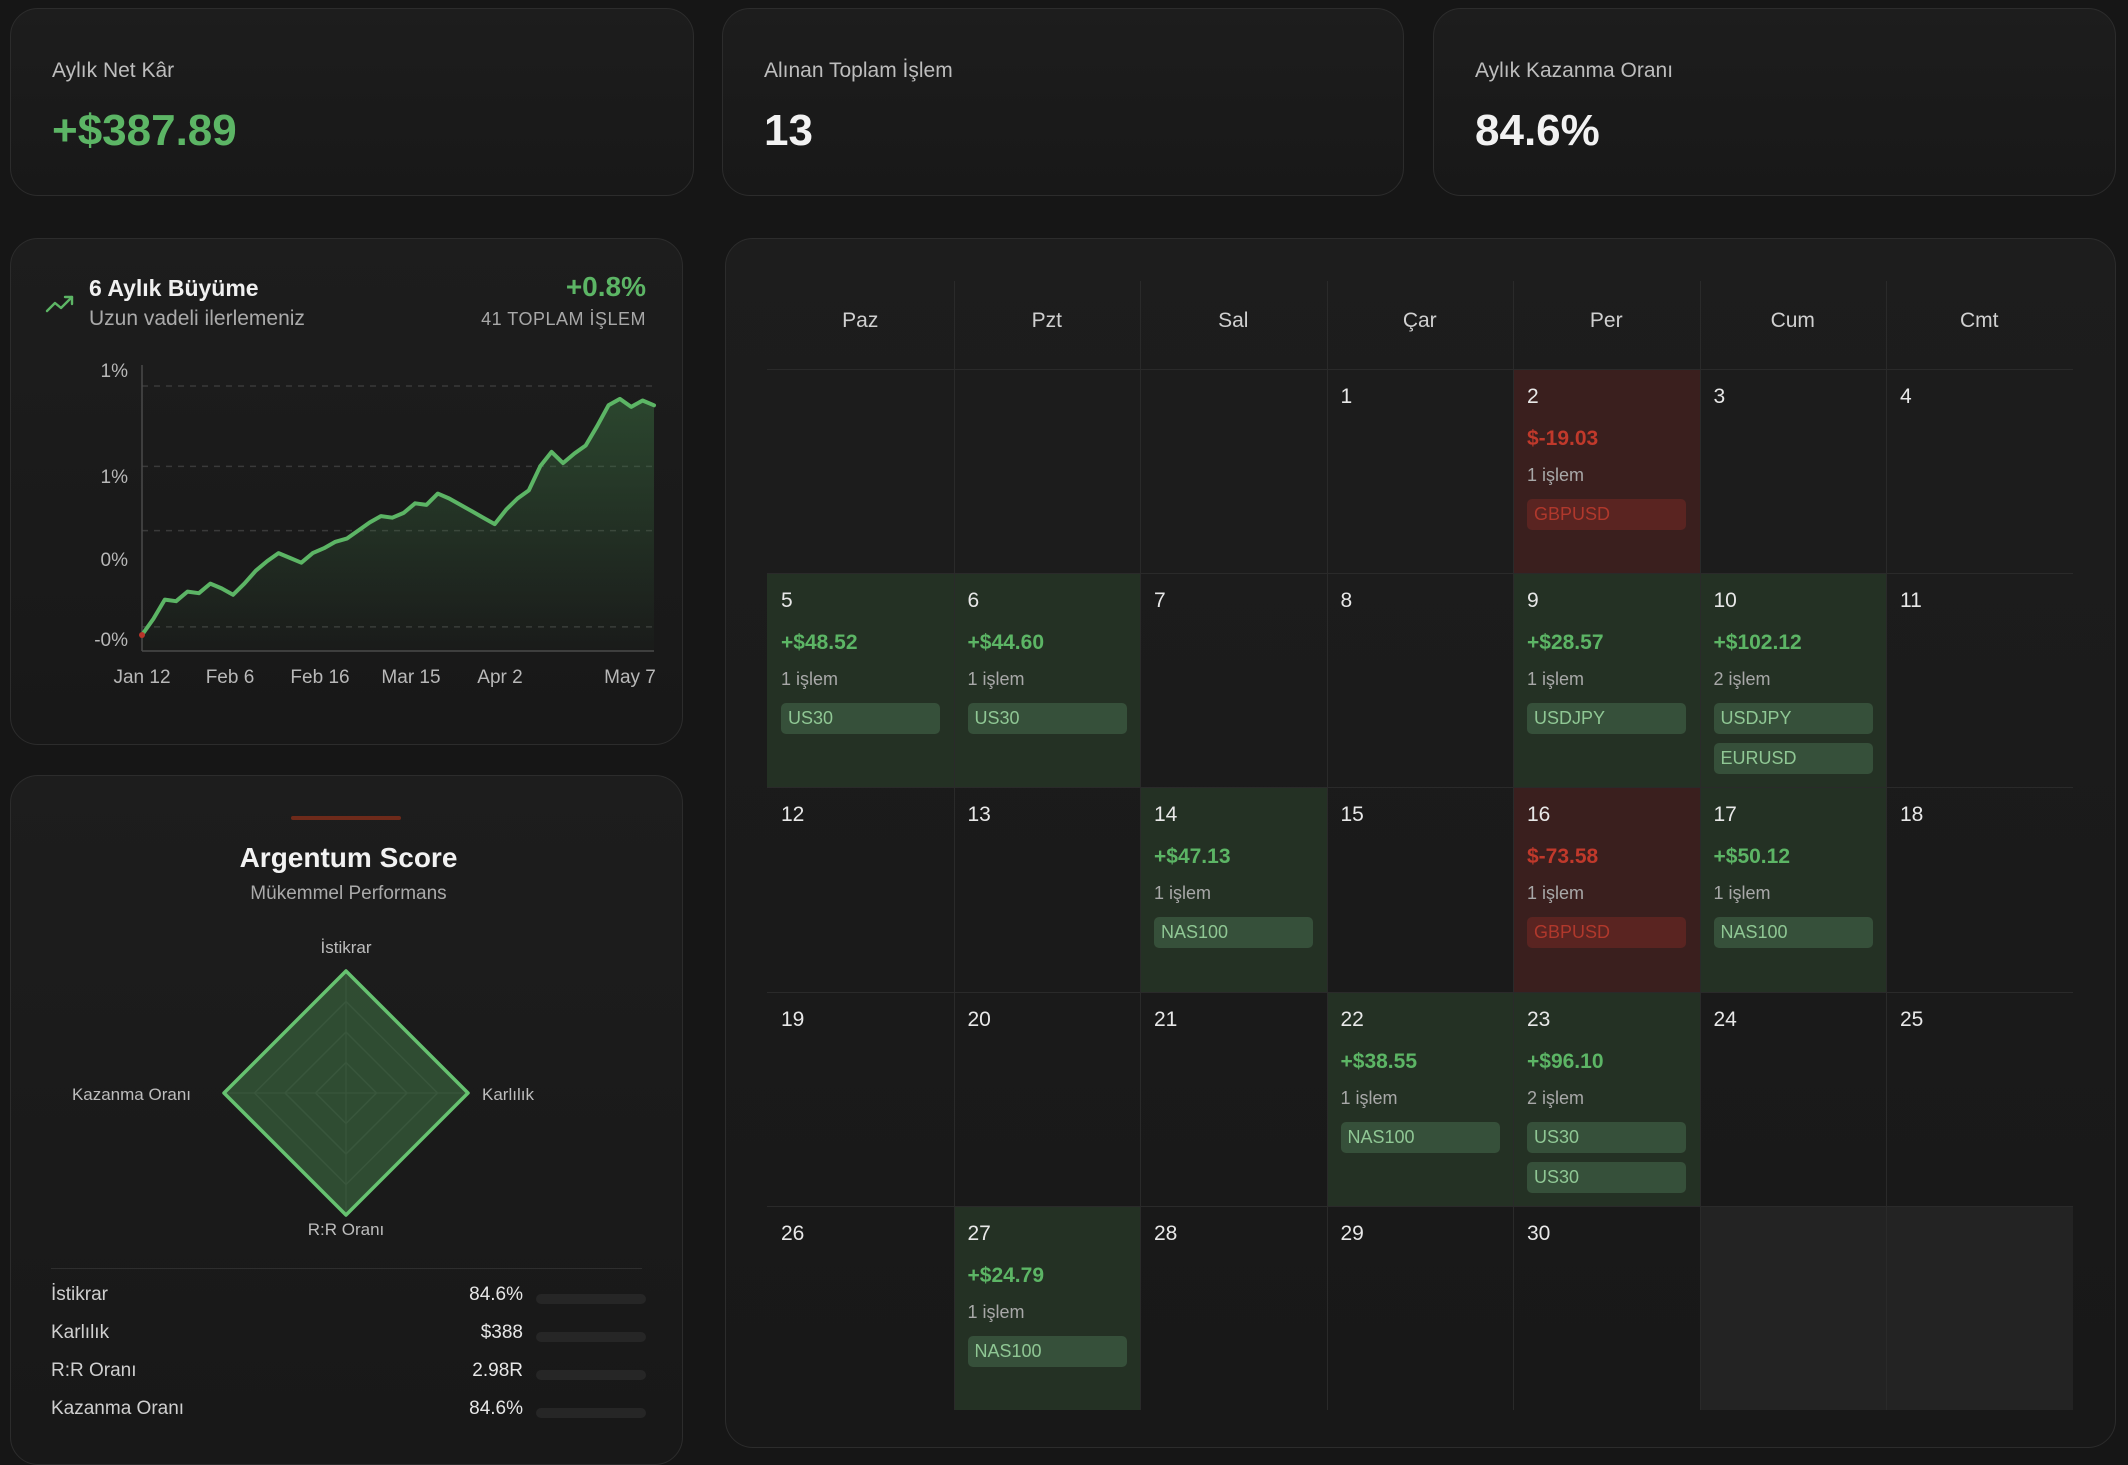  I want to click on day-pnl: +$24.79, so click(1006, 1275).